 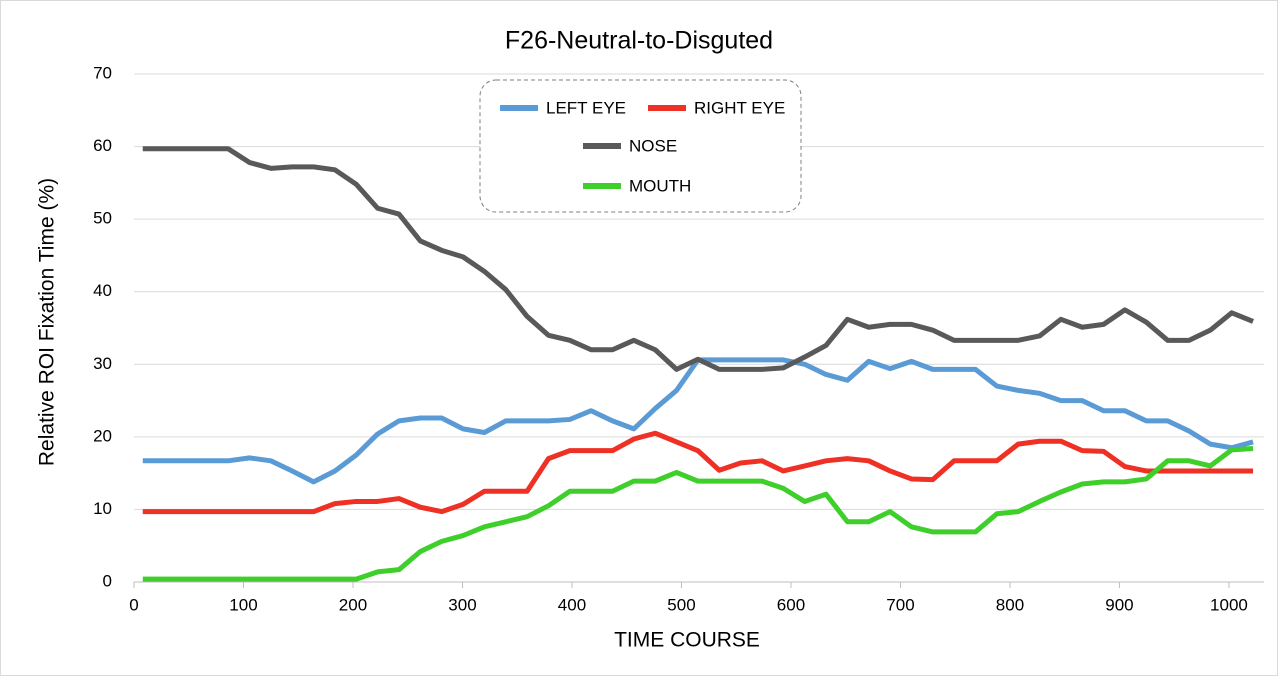 What do you see at coordinates (462, 604) in the screenshot?
I see `x-tick-label: 300` at bounding box center [462, 604].